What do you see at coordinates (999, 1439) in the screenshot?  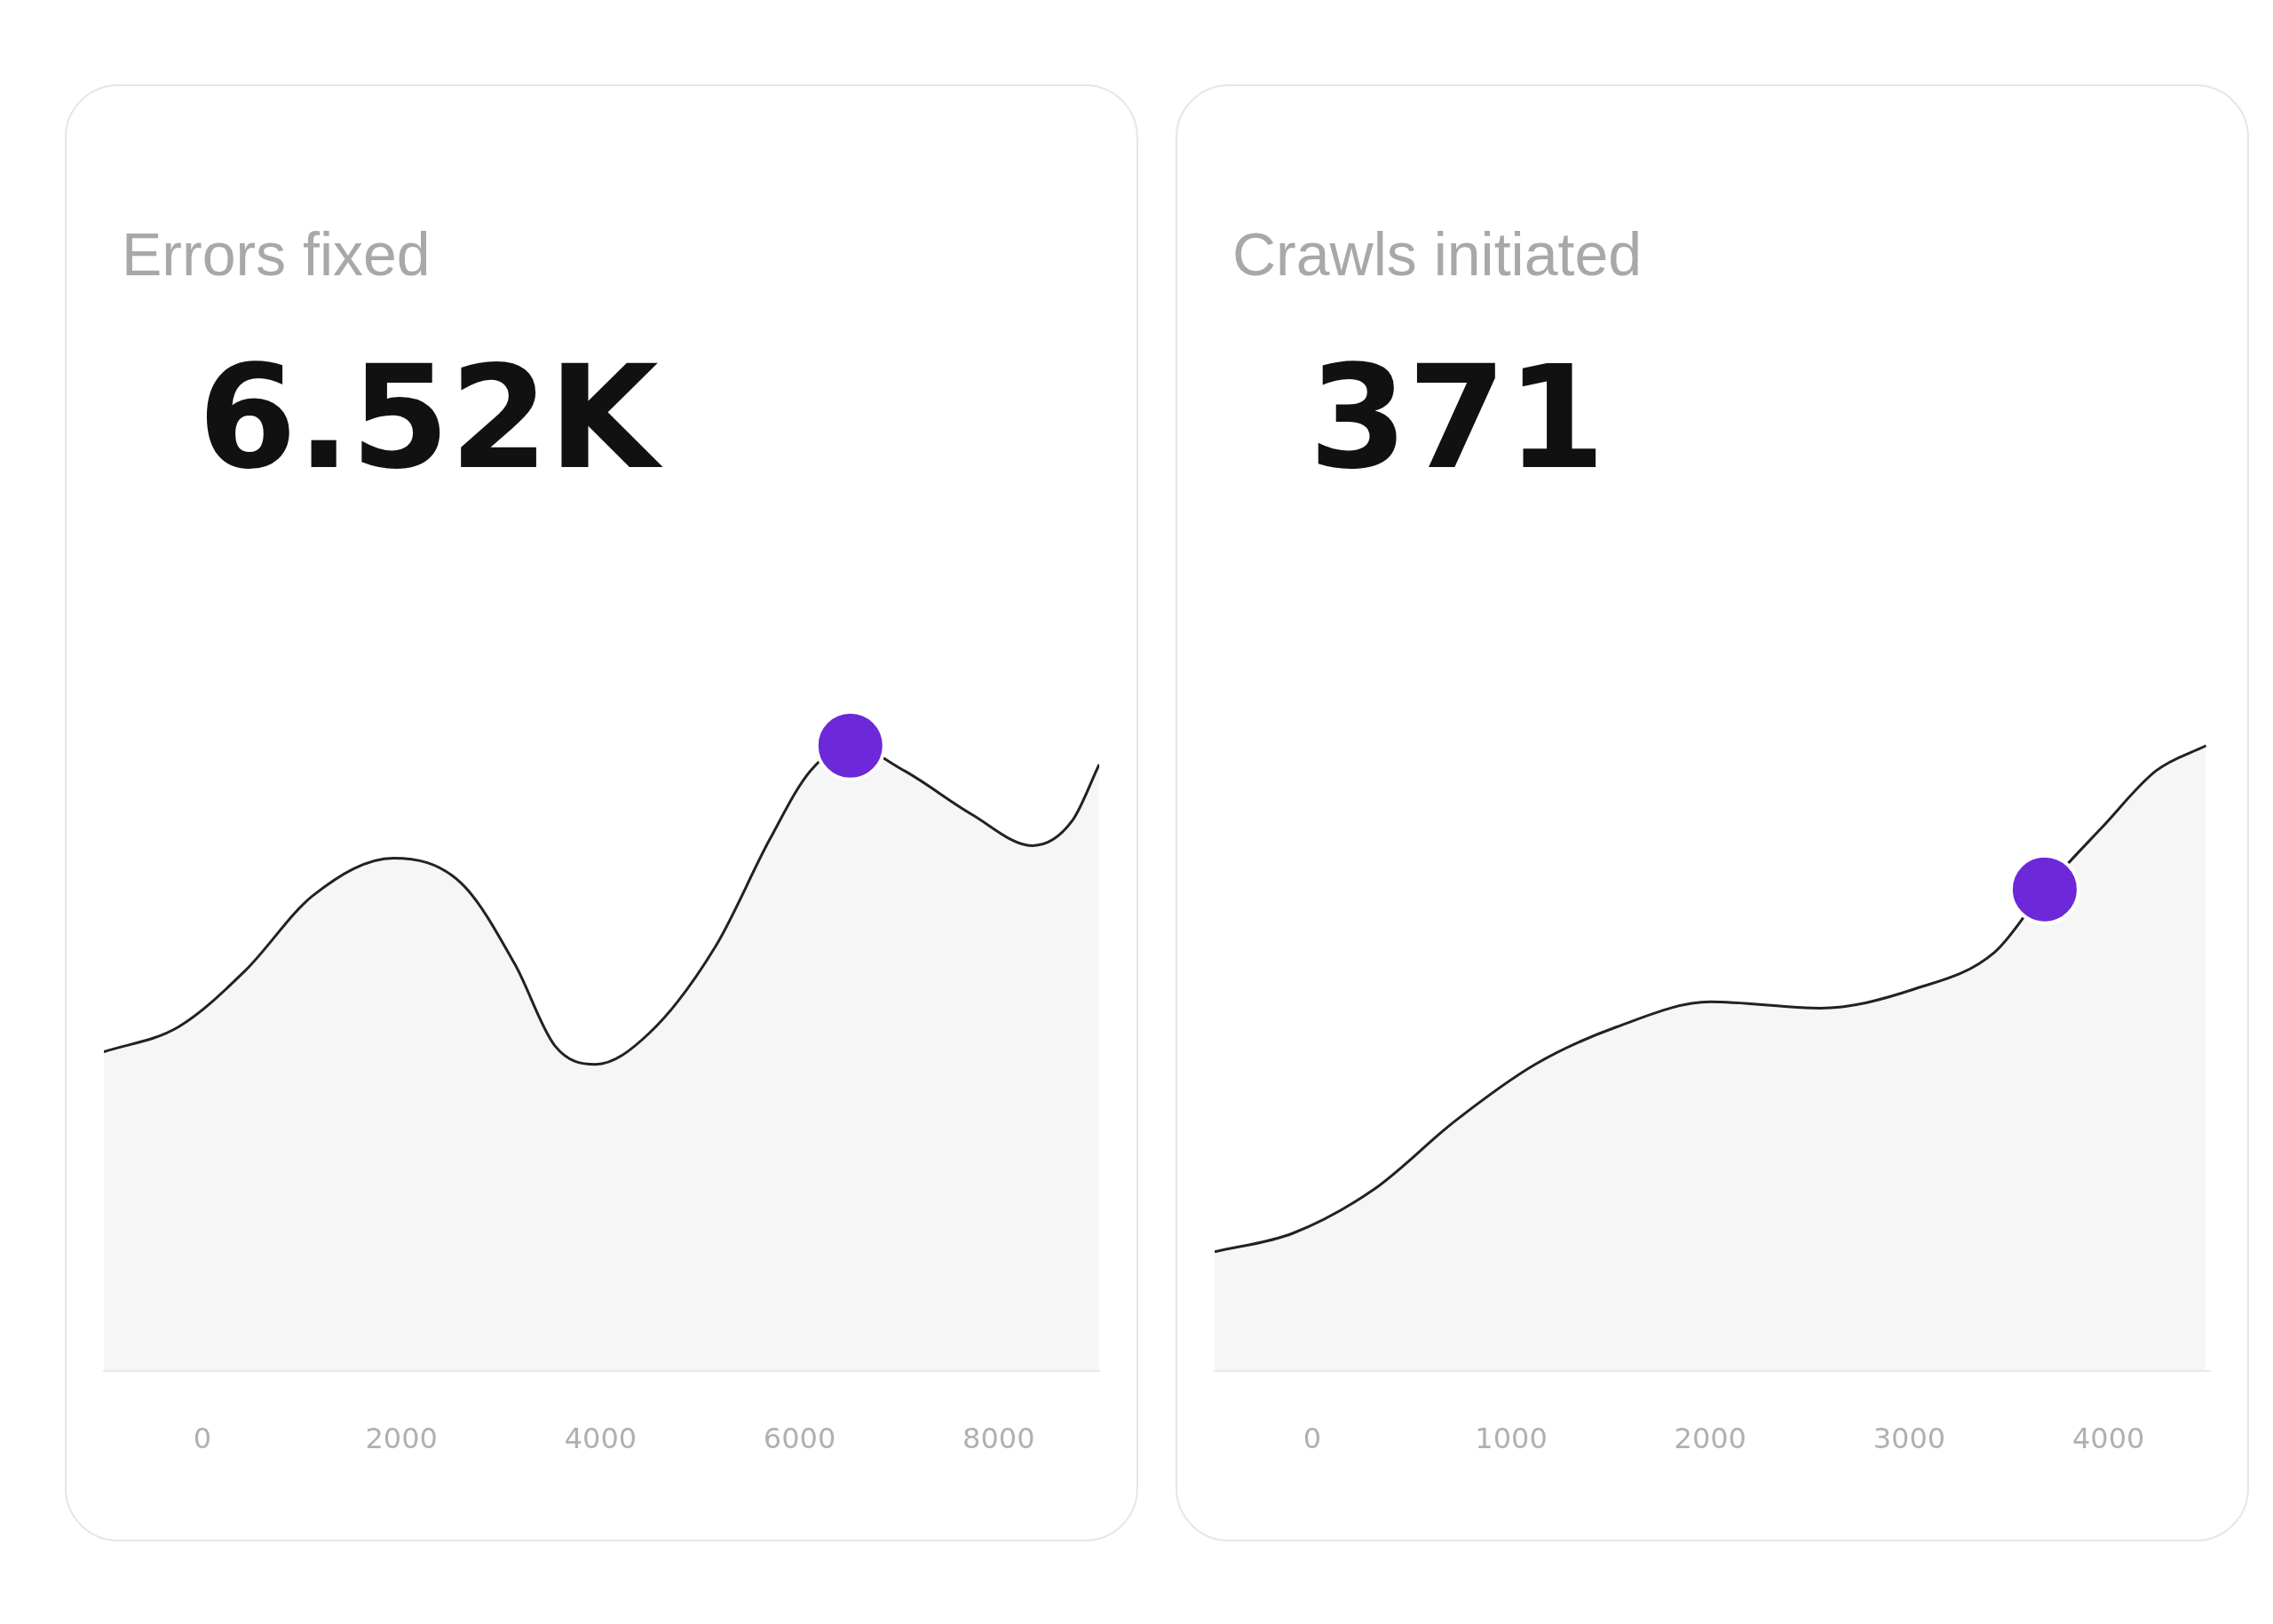 I see `x-tick-label: 8000` at bounding box center [999, 1439].